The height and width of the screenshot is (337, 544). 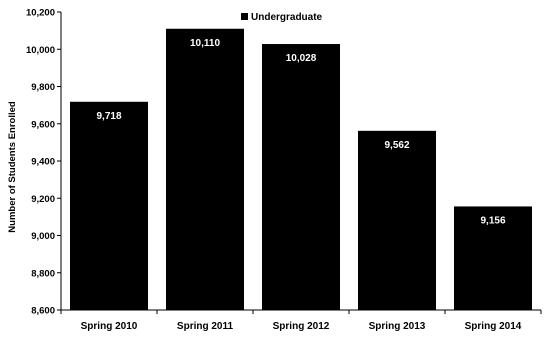 I want to click on y-axis-title: Number of Students Enrolled, so click(x=12, y=167).